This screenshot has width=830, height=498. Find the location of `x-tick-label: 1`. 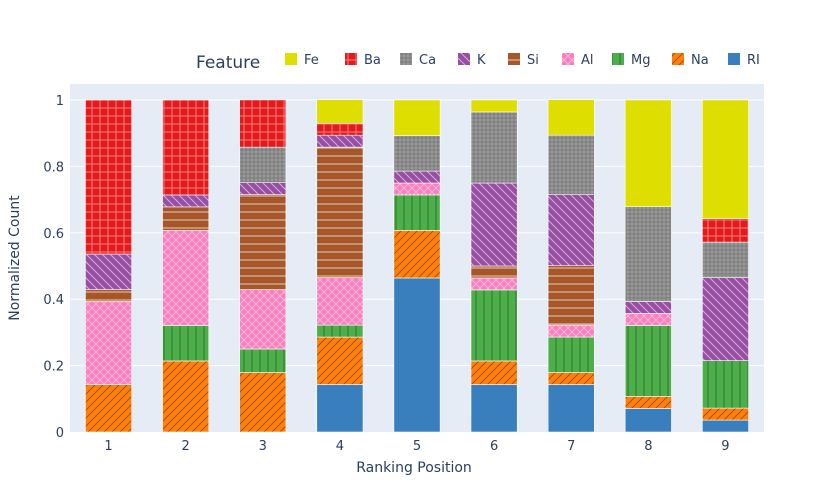

x-tick-label: 1 is located at coordinates (108, 446).